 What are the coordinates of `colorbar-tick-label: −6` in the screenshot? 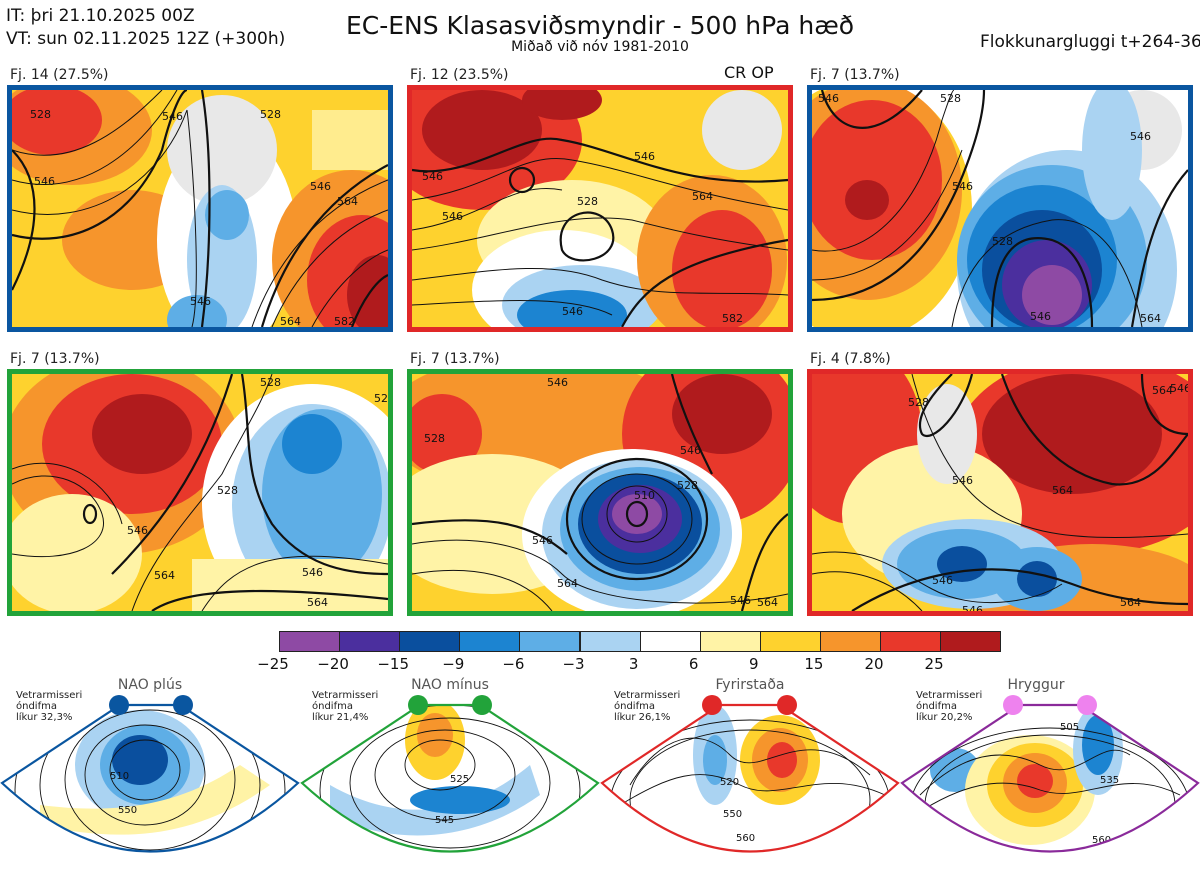 It's located at (513, 664).